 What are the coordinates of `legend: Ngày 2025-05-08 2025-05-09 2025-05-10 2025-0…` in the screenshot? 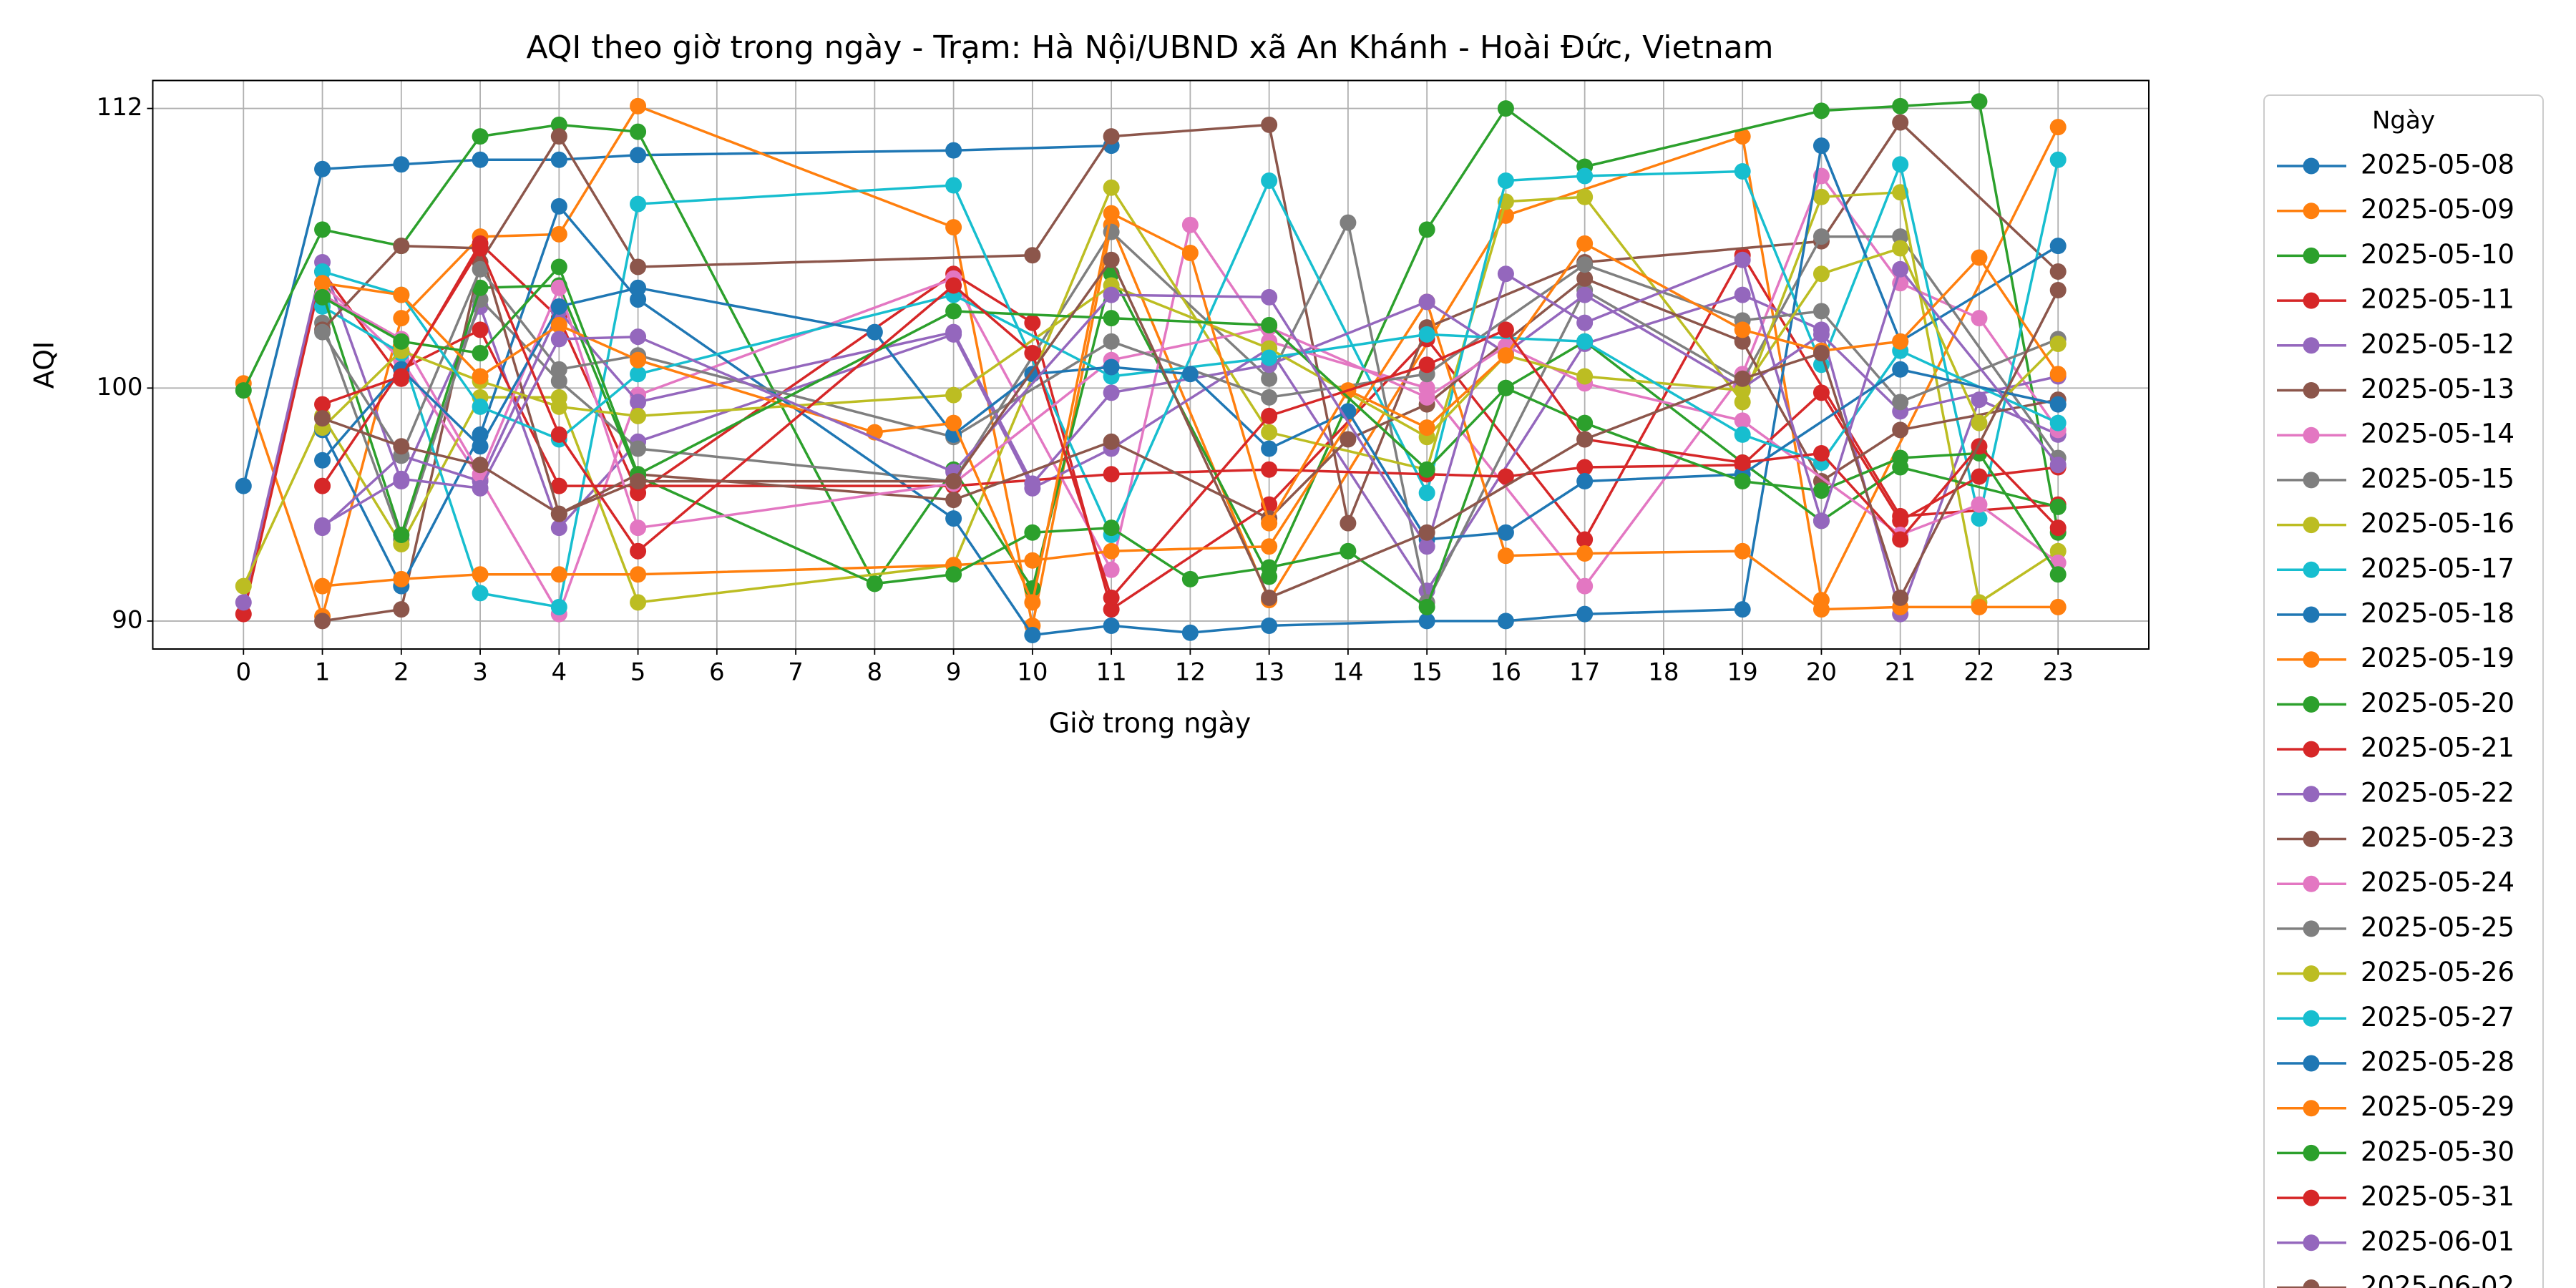 It's located at (2403, 691).